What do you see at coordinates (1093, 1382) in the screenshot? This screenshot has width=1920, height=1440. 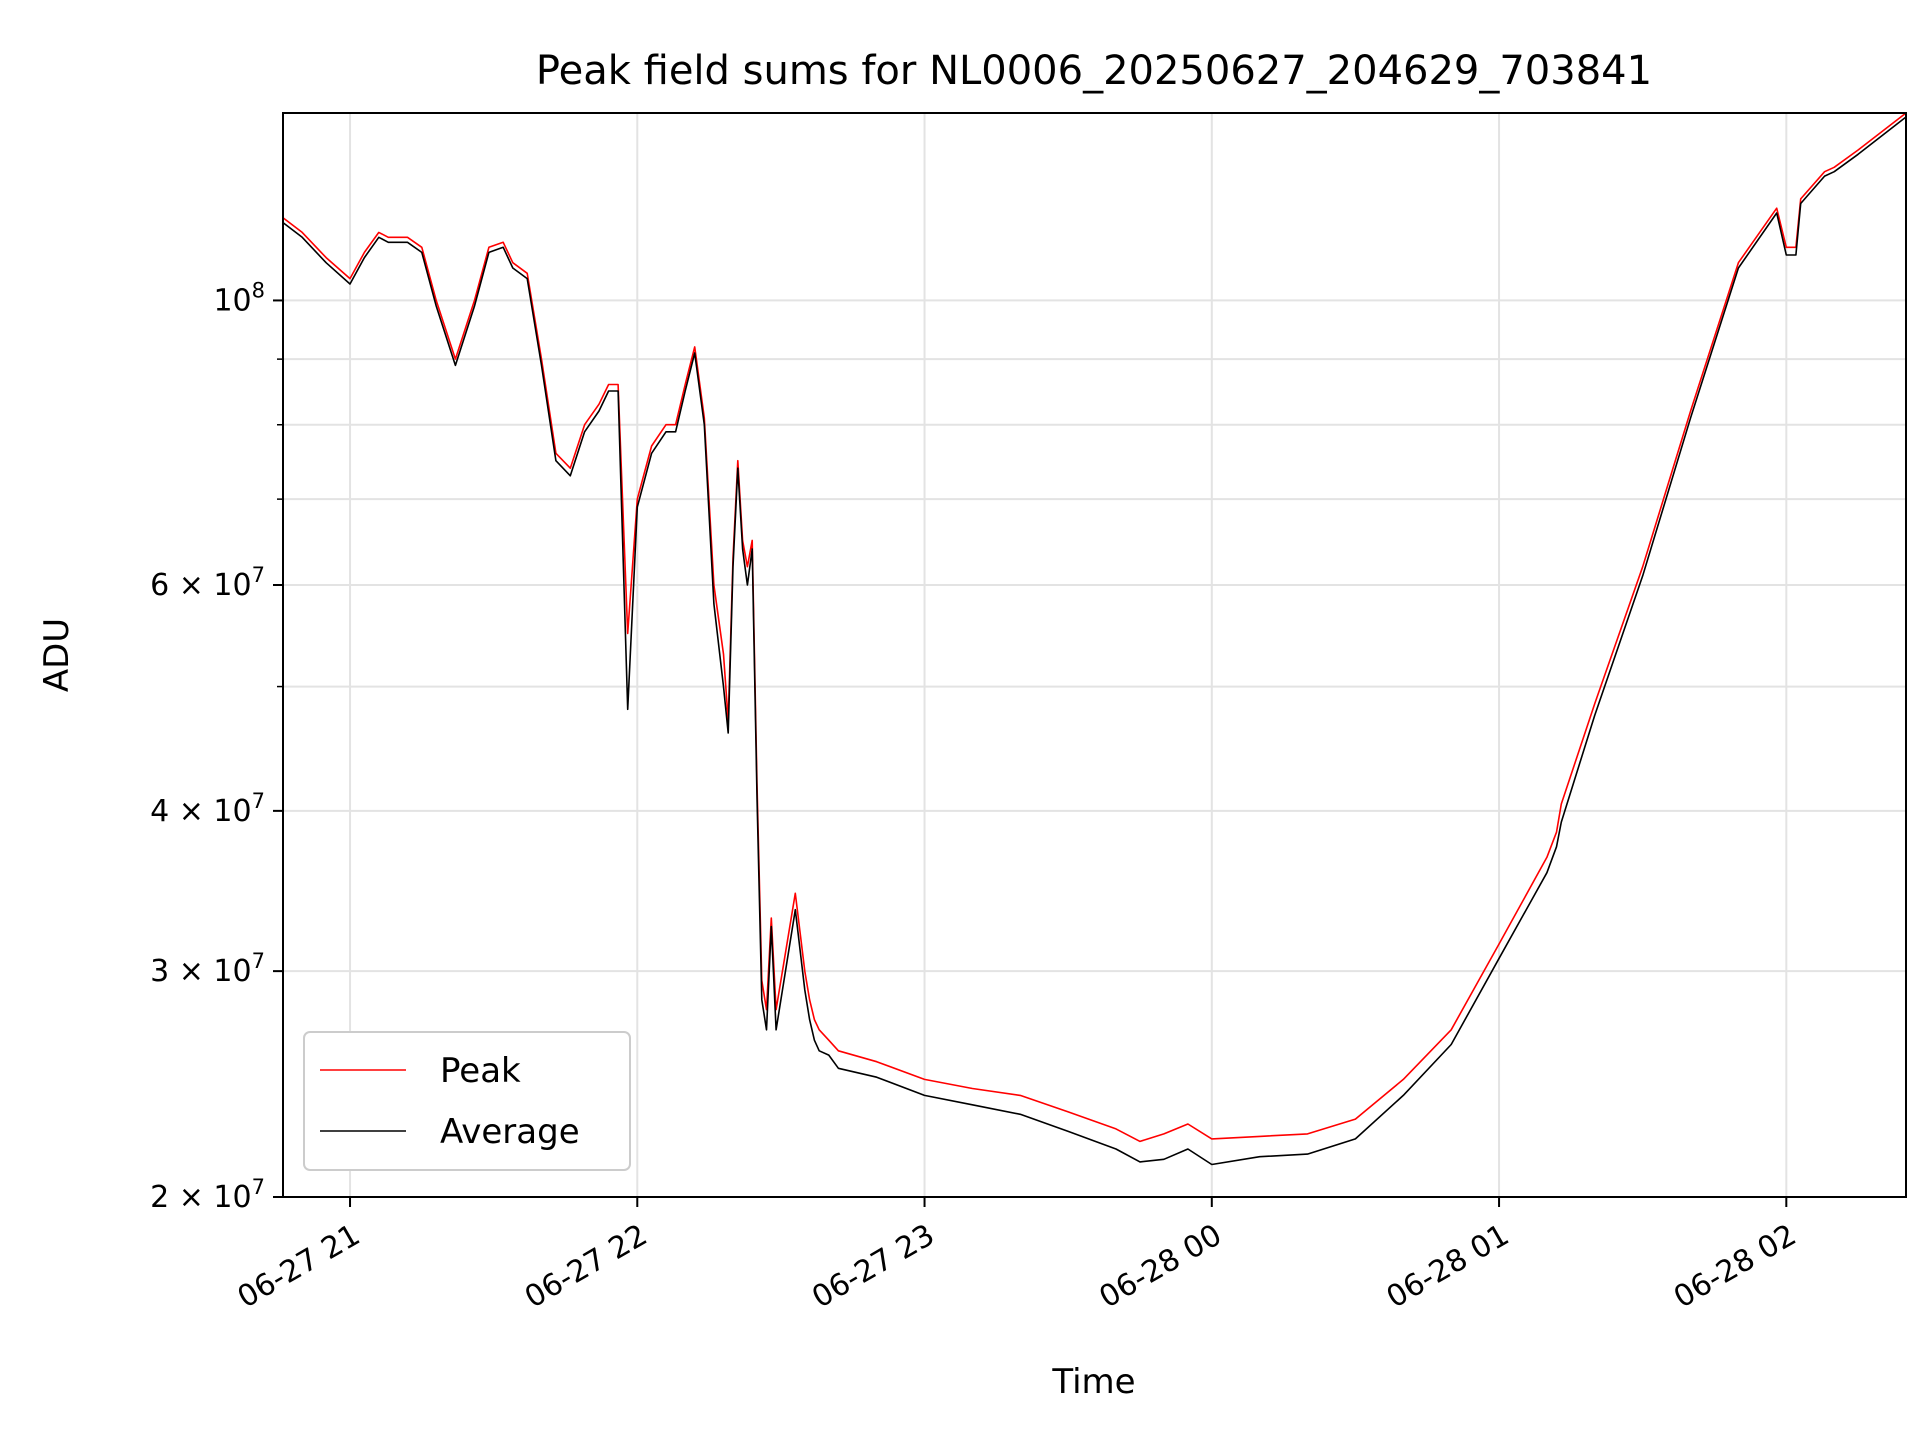 I see `x-axis-label: Time` at bounding box center [1093, 1382].